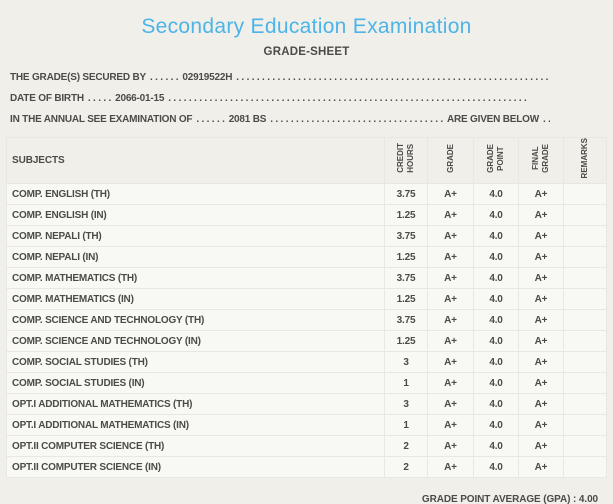 The width and height of the screenshot is (613, 504). I want to click on info-value: 02919522H, so click(207, 77).